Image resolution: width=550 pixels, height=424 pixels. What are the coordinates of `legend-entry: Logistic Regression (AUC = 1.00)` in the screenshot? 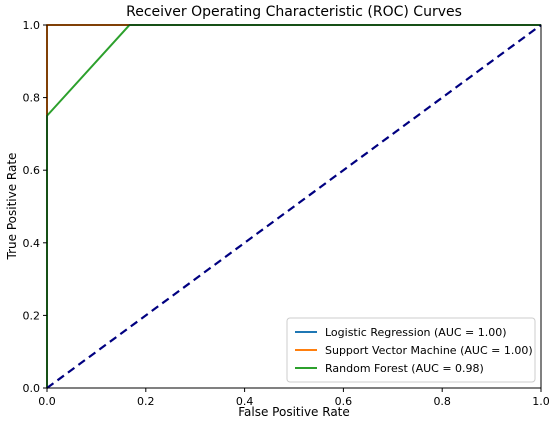 It's located at (416, 332).